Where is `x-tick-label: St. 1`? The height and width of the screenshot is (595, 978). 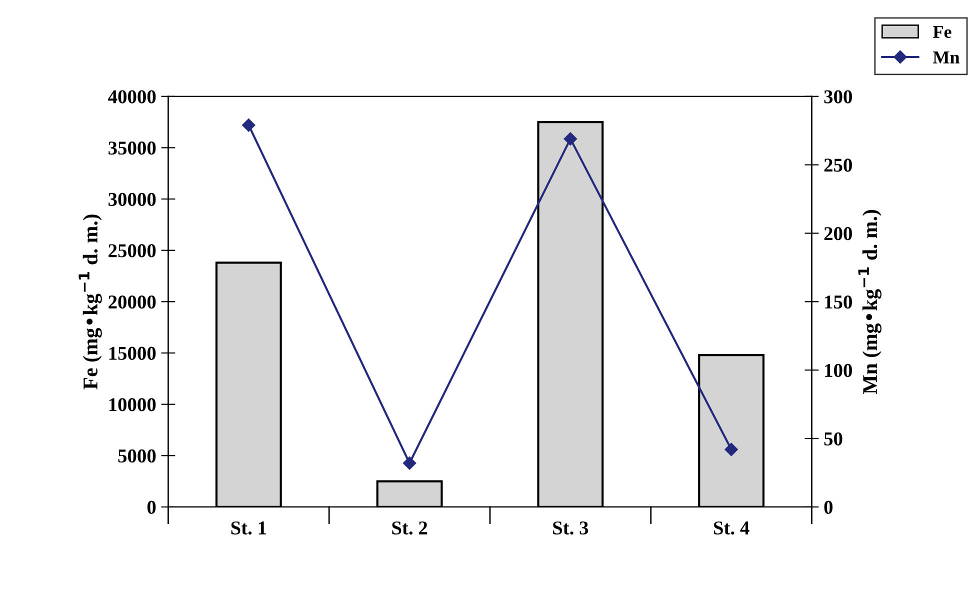
x-tick-label: St. 1 is located at coordinates (248, 528).